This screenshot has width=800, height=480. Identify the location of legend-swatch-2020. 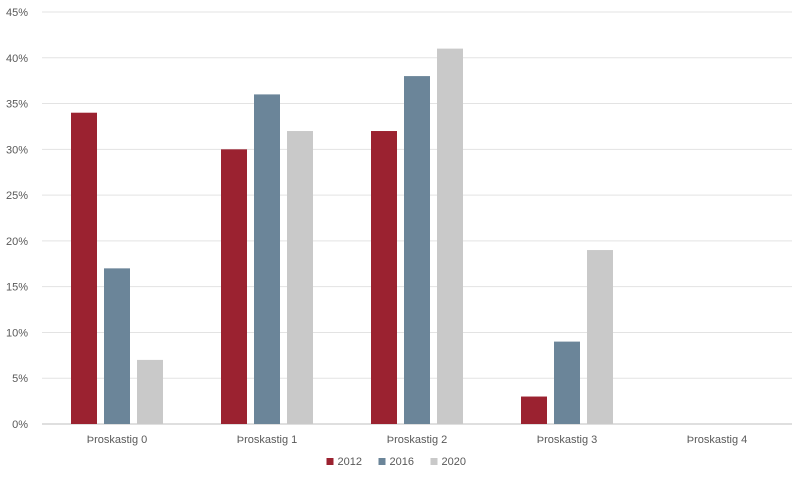
(434, 461).